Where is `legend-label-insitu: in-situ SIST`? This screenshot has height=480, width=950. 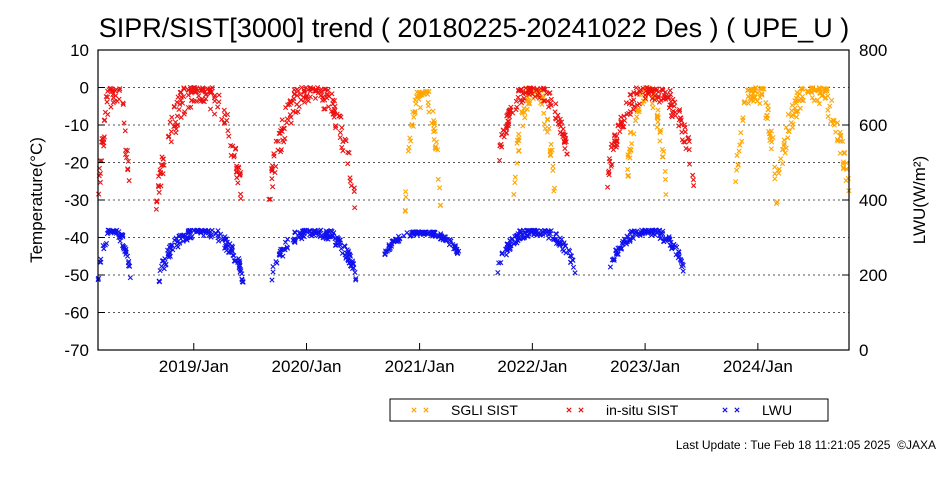
legend-label-insitu: in-situ SIST is located at coordinates (642, 410).